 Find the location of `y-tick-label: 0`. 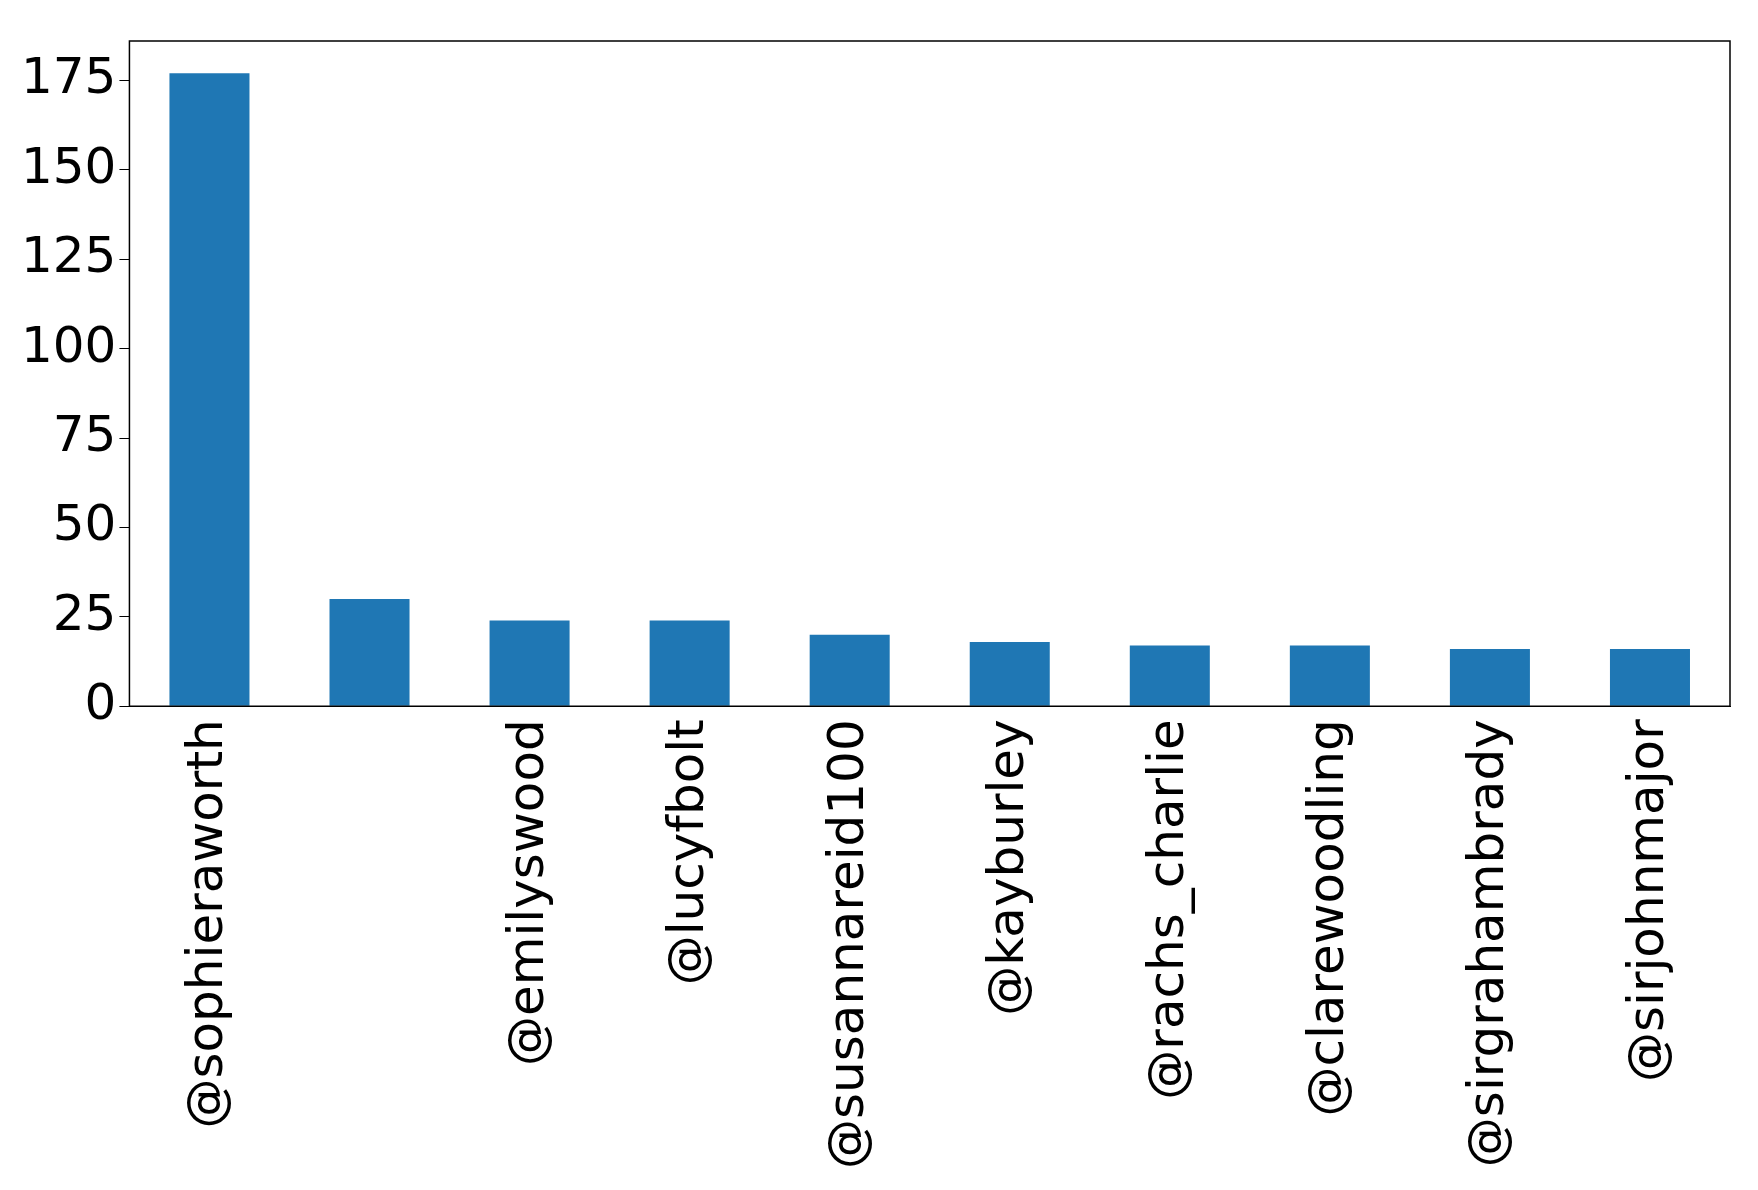

y-tick-label: 0 is located at coordinates (100, 702).